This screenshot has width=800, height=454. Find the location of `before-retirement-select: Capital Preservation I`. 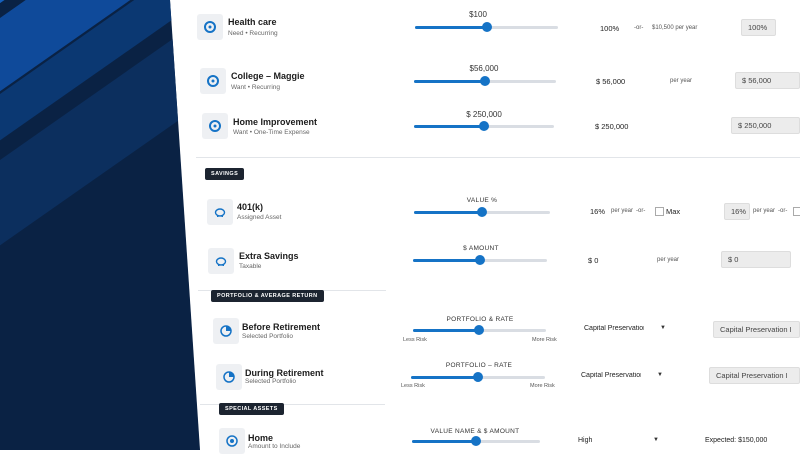

before-retirement-select: Capital Preservation I is located at coordinates (614, 328).